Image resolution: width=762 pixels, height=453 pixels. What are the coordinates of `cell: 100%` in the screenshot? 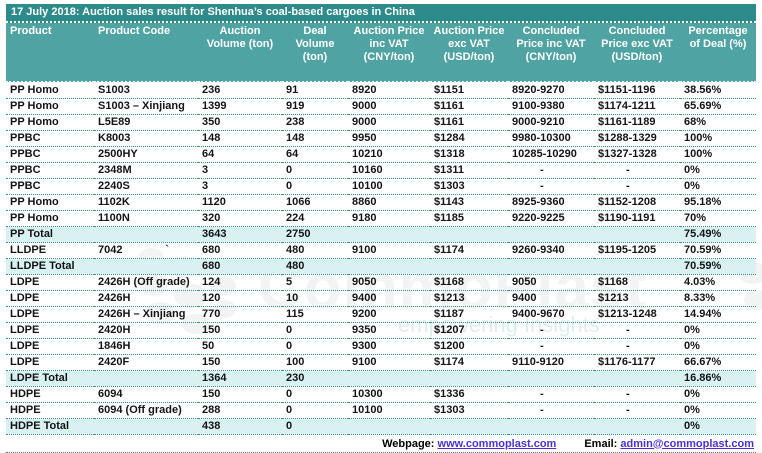 It's located at (718, 154).